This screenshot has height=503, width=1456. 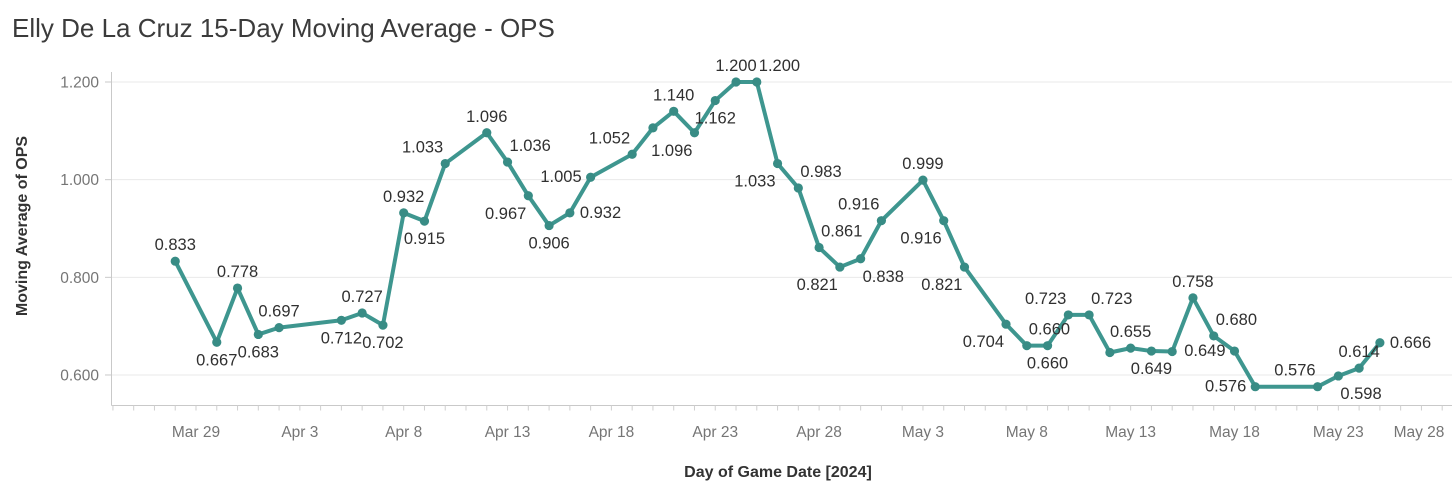 What do you see at coordinates (508, 432) in the screenshot?
I see `x-tick-label: Apr 13` at bounding box center [508, 432].